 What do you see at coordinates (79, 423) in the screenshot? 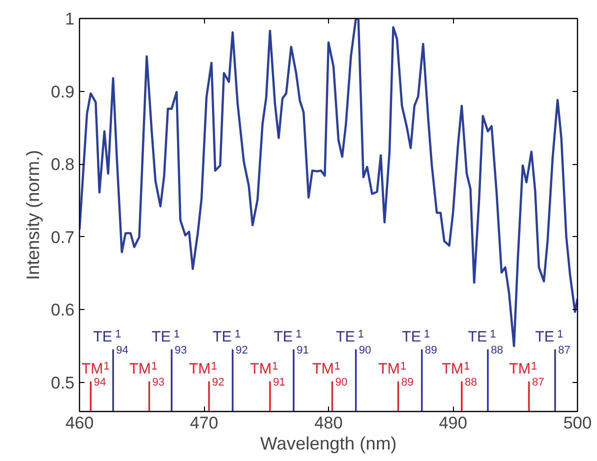
I see `x-tick-label: 460` at bounding box center [79, 423].